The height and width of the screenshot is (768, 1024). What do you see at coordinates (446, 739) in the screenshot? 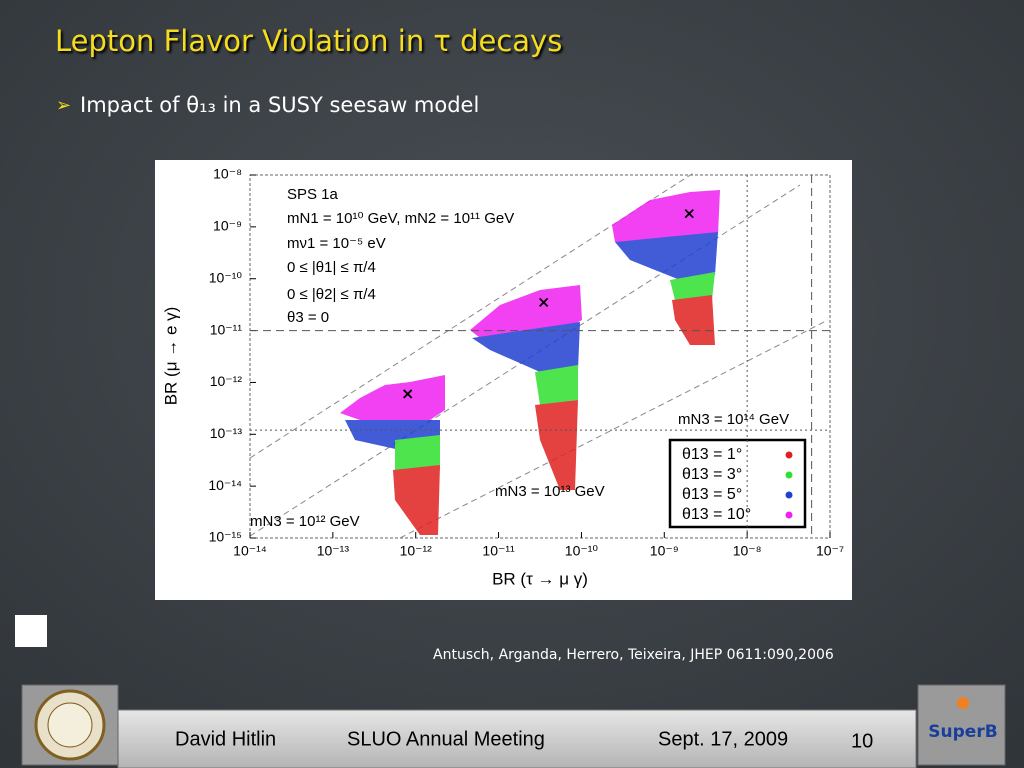
I see `footer-event: SLUO Annual Meeting` at bounding box center [446, 739].